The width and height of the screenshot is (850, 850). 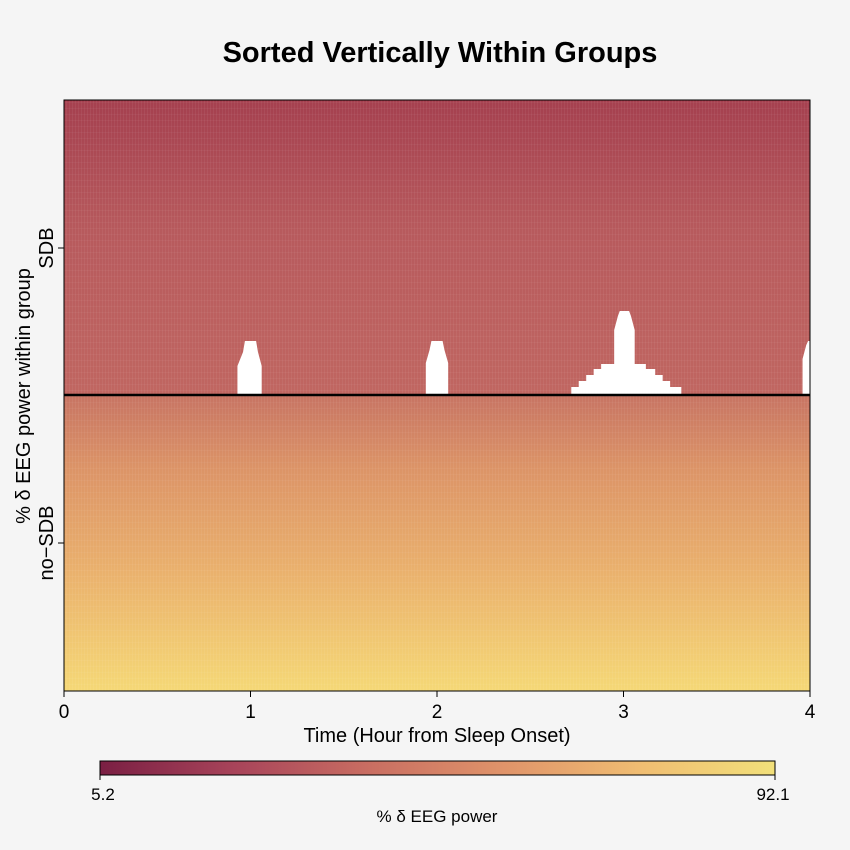 I want to click on colorbar-min-label: 5.2, so click(x=103, y=794).